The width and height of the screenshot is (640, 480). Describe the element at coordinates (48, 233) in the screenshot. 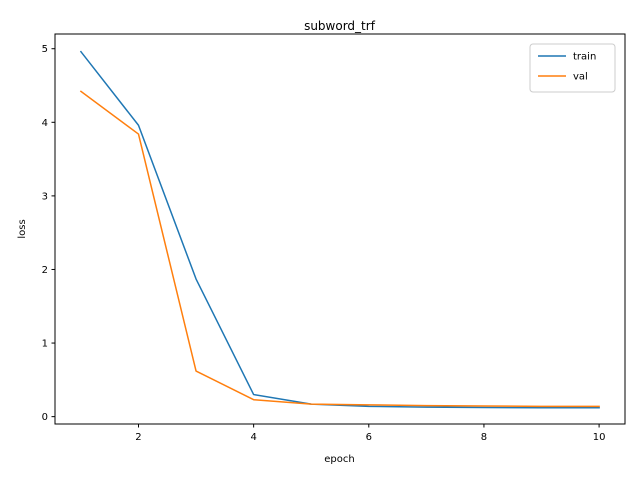

I see `y-axis: 0 1 2 3 4 5` at that location.